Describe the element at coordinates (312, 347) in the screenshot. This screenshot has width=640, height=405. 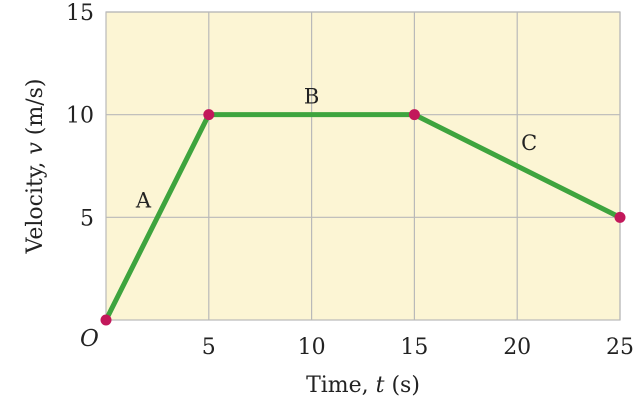
I see `x-tick-label: 10` at that location.